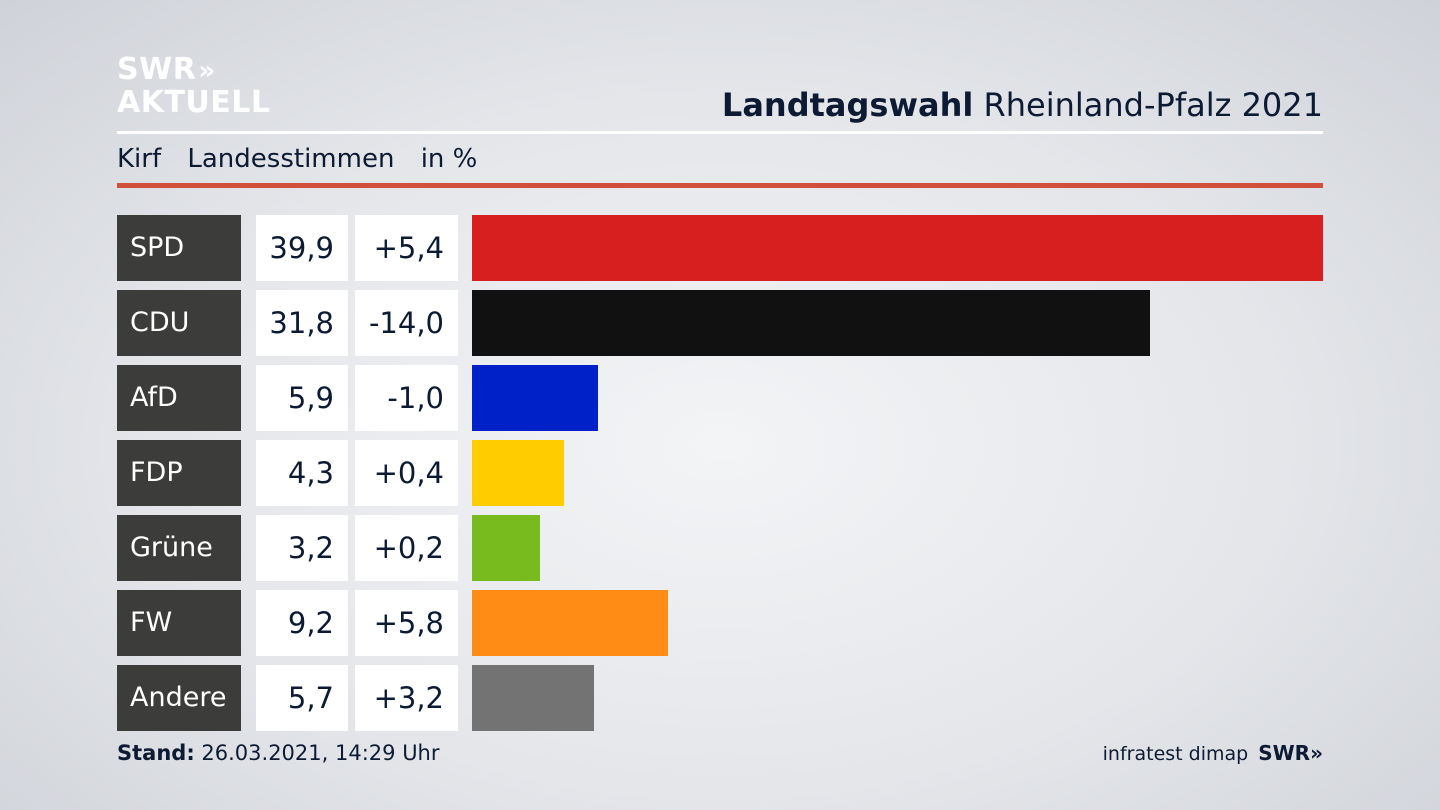  Describe the element at coordinates (1284, 753) in the screenshot. I see `footer-swr-text: SWR` at that location.